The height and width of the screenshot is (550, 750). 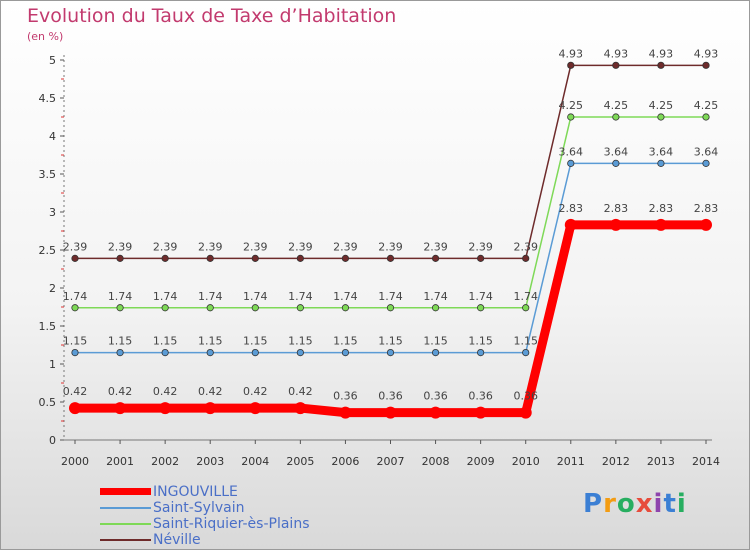 What do you see at coordinates (125, 508) in the screenshot?
I see `legend-swatch-saint-sylvain` at bounding box center [125, 508].